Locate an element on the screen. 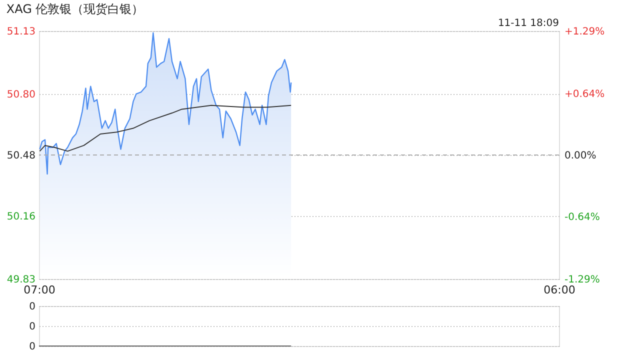 The height and width of the screenshot is (360, 640). y2-tick-label: -0.64% is located at coordinates (582, 218).